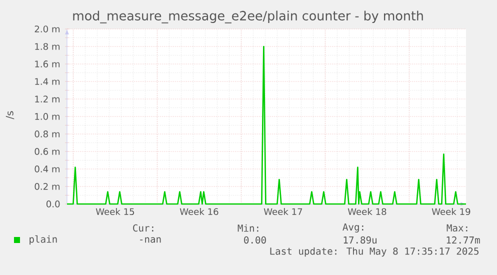 The image size is (497, 275). I want to click on text: 12.77m, so click(463, 240).